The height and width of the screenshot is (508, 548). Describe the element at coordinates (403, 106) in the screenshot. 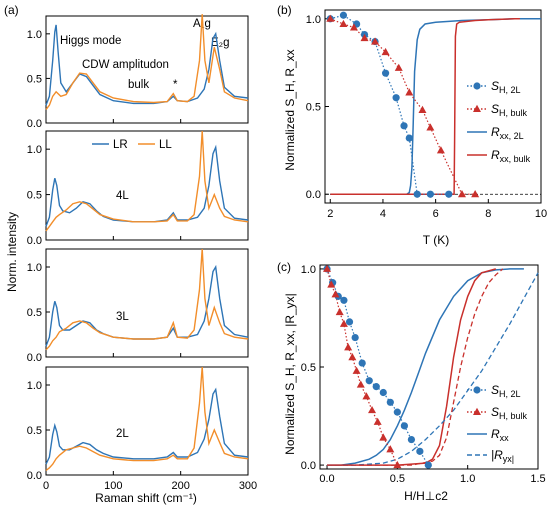

I see `series-sh-bulk-line` at that location.